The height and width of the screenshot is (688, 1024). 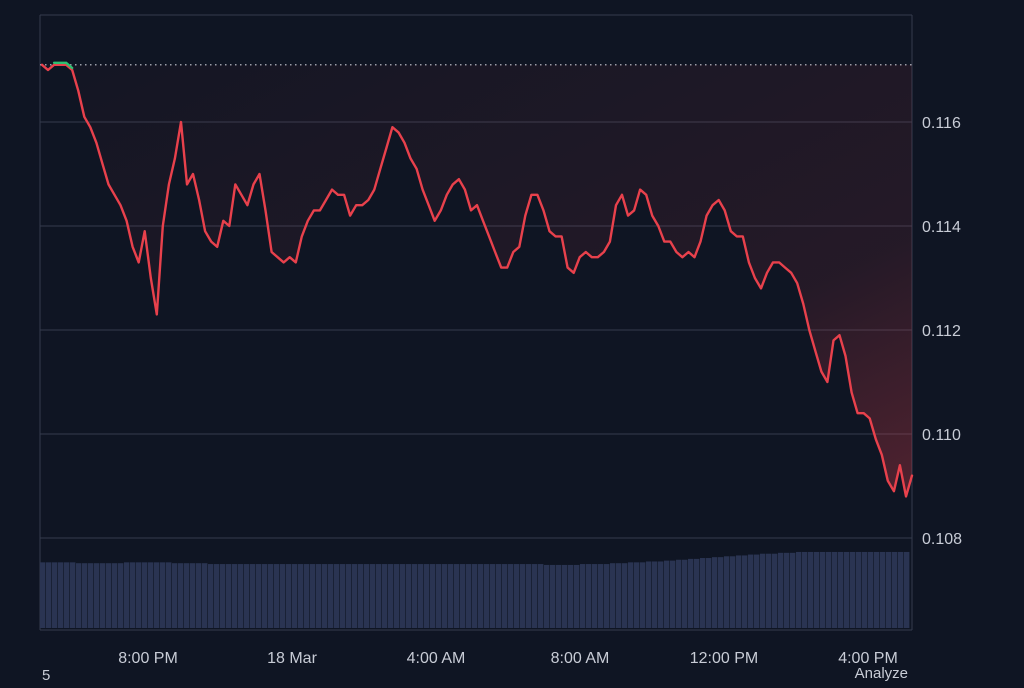 What do you see at coordinates (941, 331) in the screenshot?
I see `y-tick-label: 0.112` at bounding box center [941, 331].